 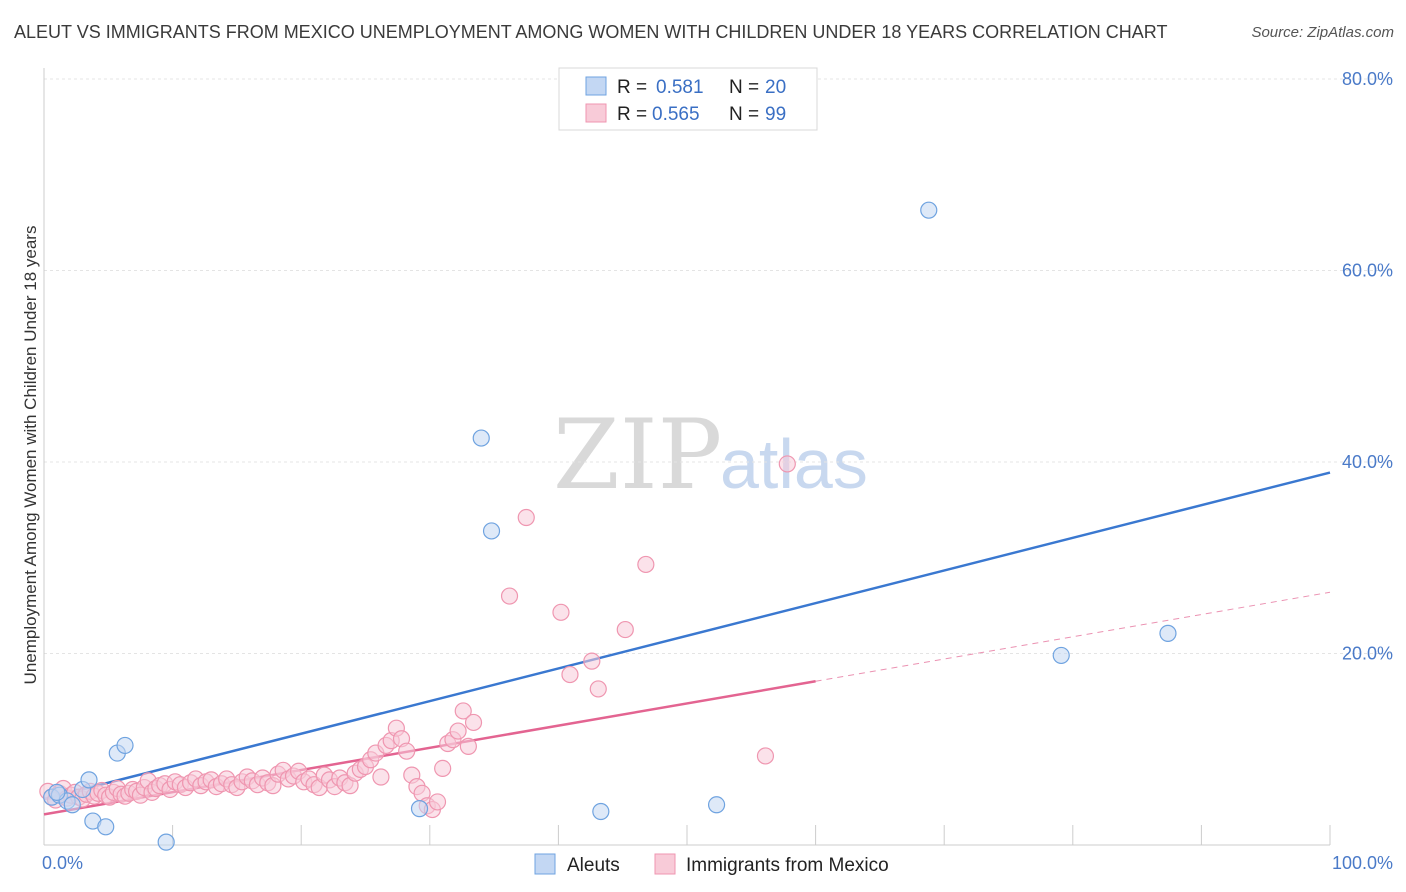 I want to click on legend-n-label-1: N =, so click(x=744, y=87).